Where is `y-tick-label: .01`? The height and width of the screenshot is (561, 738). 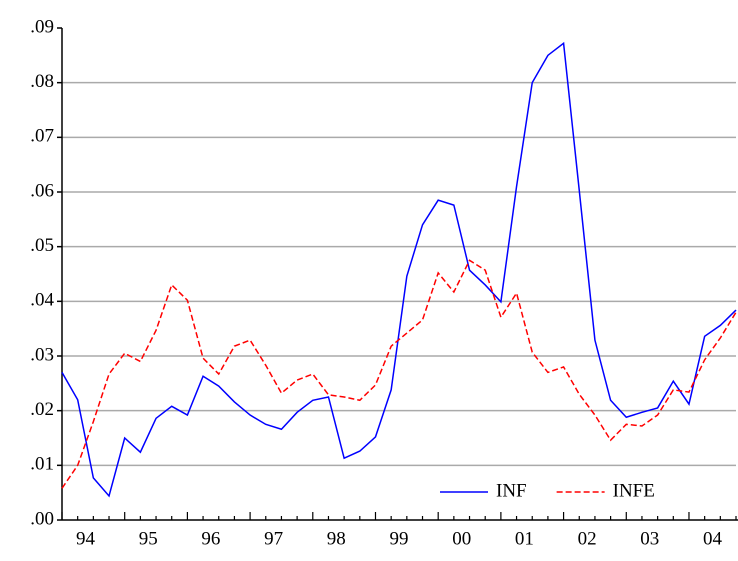 y-tick-label: .01 is located at coordinates (42, 464).